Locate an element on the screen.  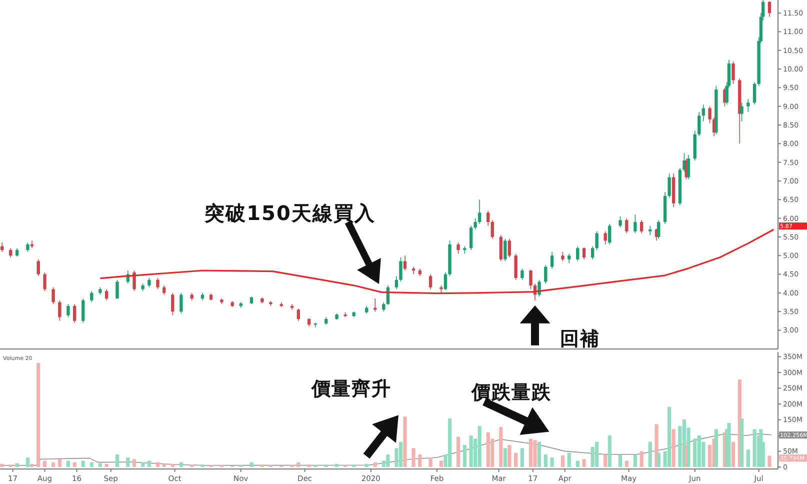
annotation: 突破150天線買入 is located at coordinates (290, 213).